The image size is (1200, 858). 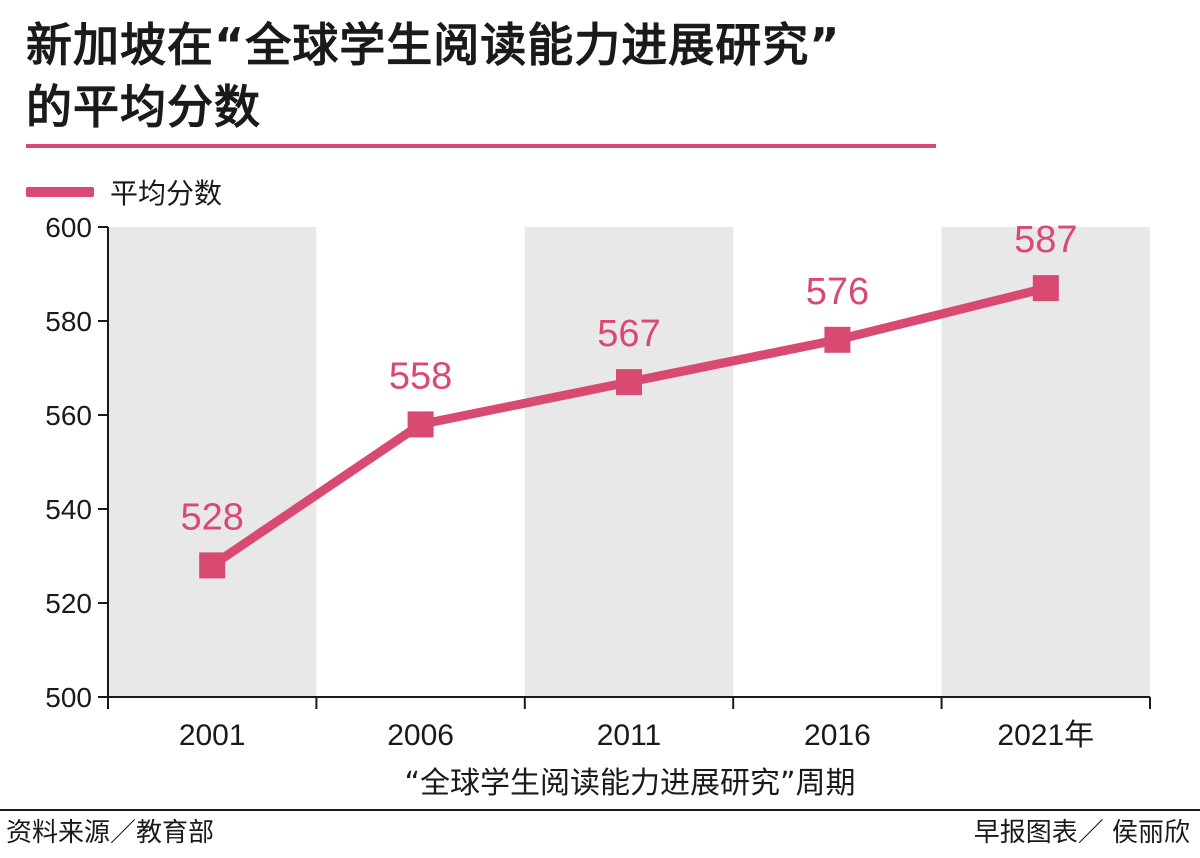 I want to click on y-tick-label: 560, so click(x=68, y=415).